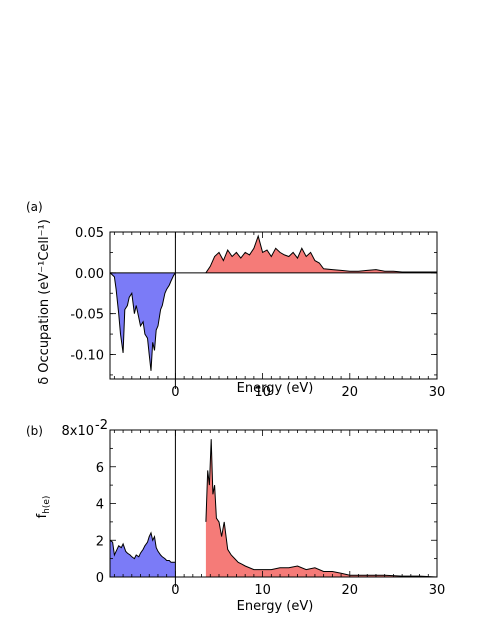  Describe the element at coordinates (437, 590) in the screenshot. I see `panel-b-xtick-label: 30` at that location.